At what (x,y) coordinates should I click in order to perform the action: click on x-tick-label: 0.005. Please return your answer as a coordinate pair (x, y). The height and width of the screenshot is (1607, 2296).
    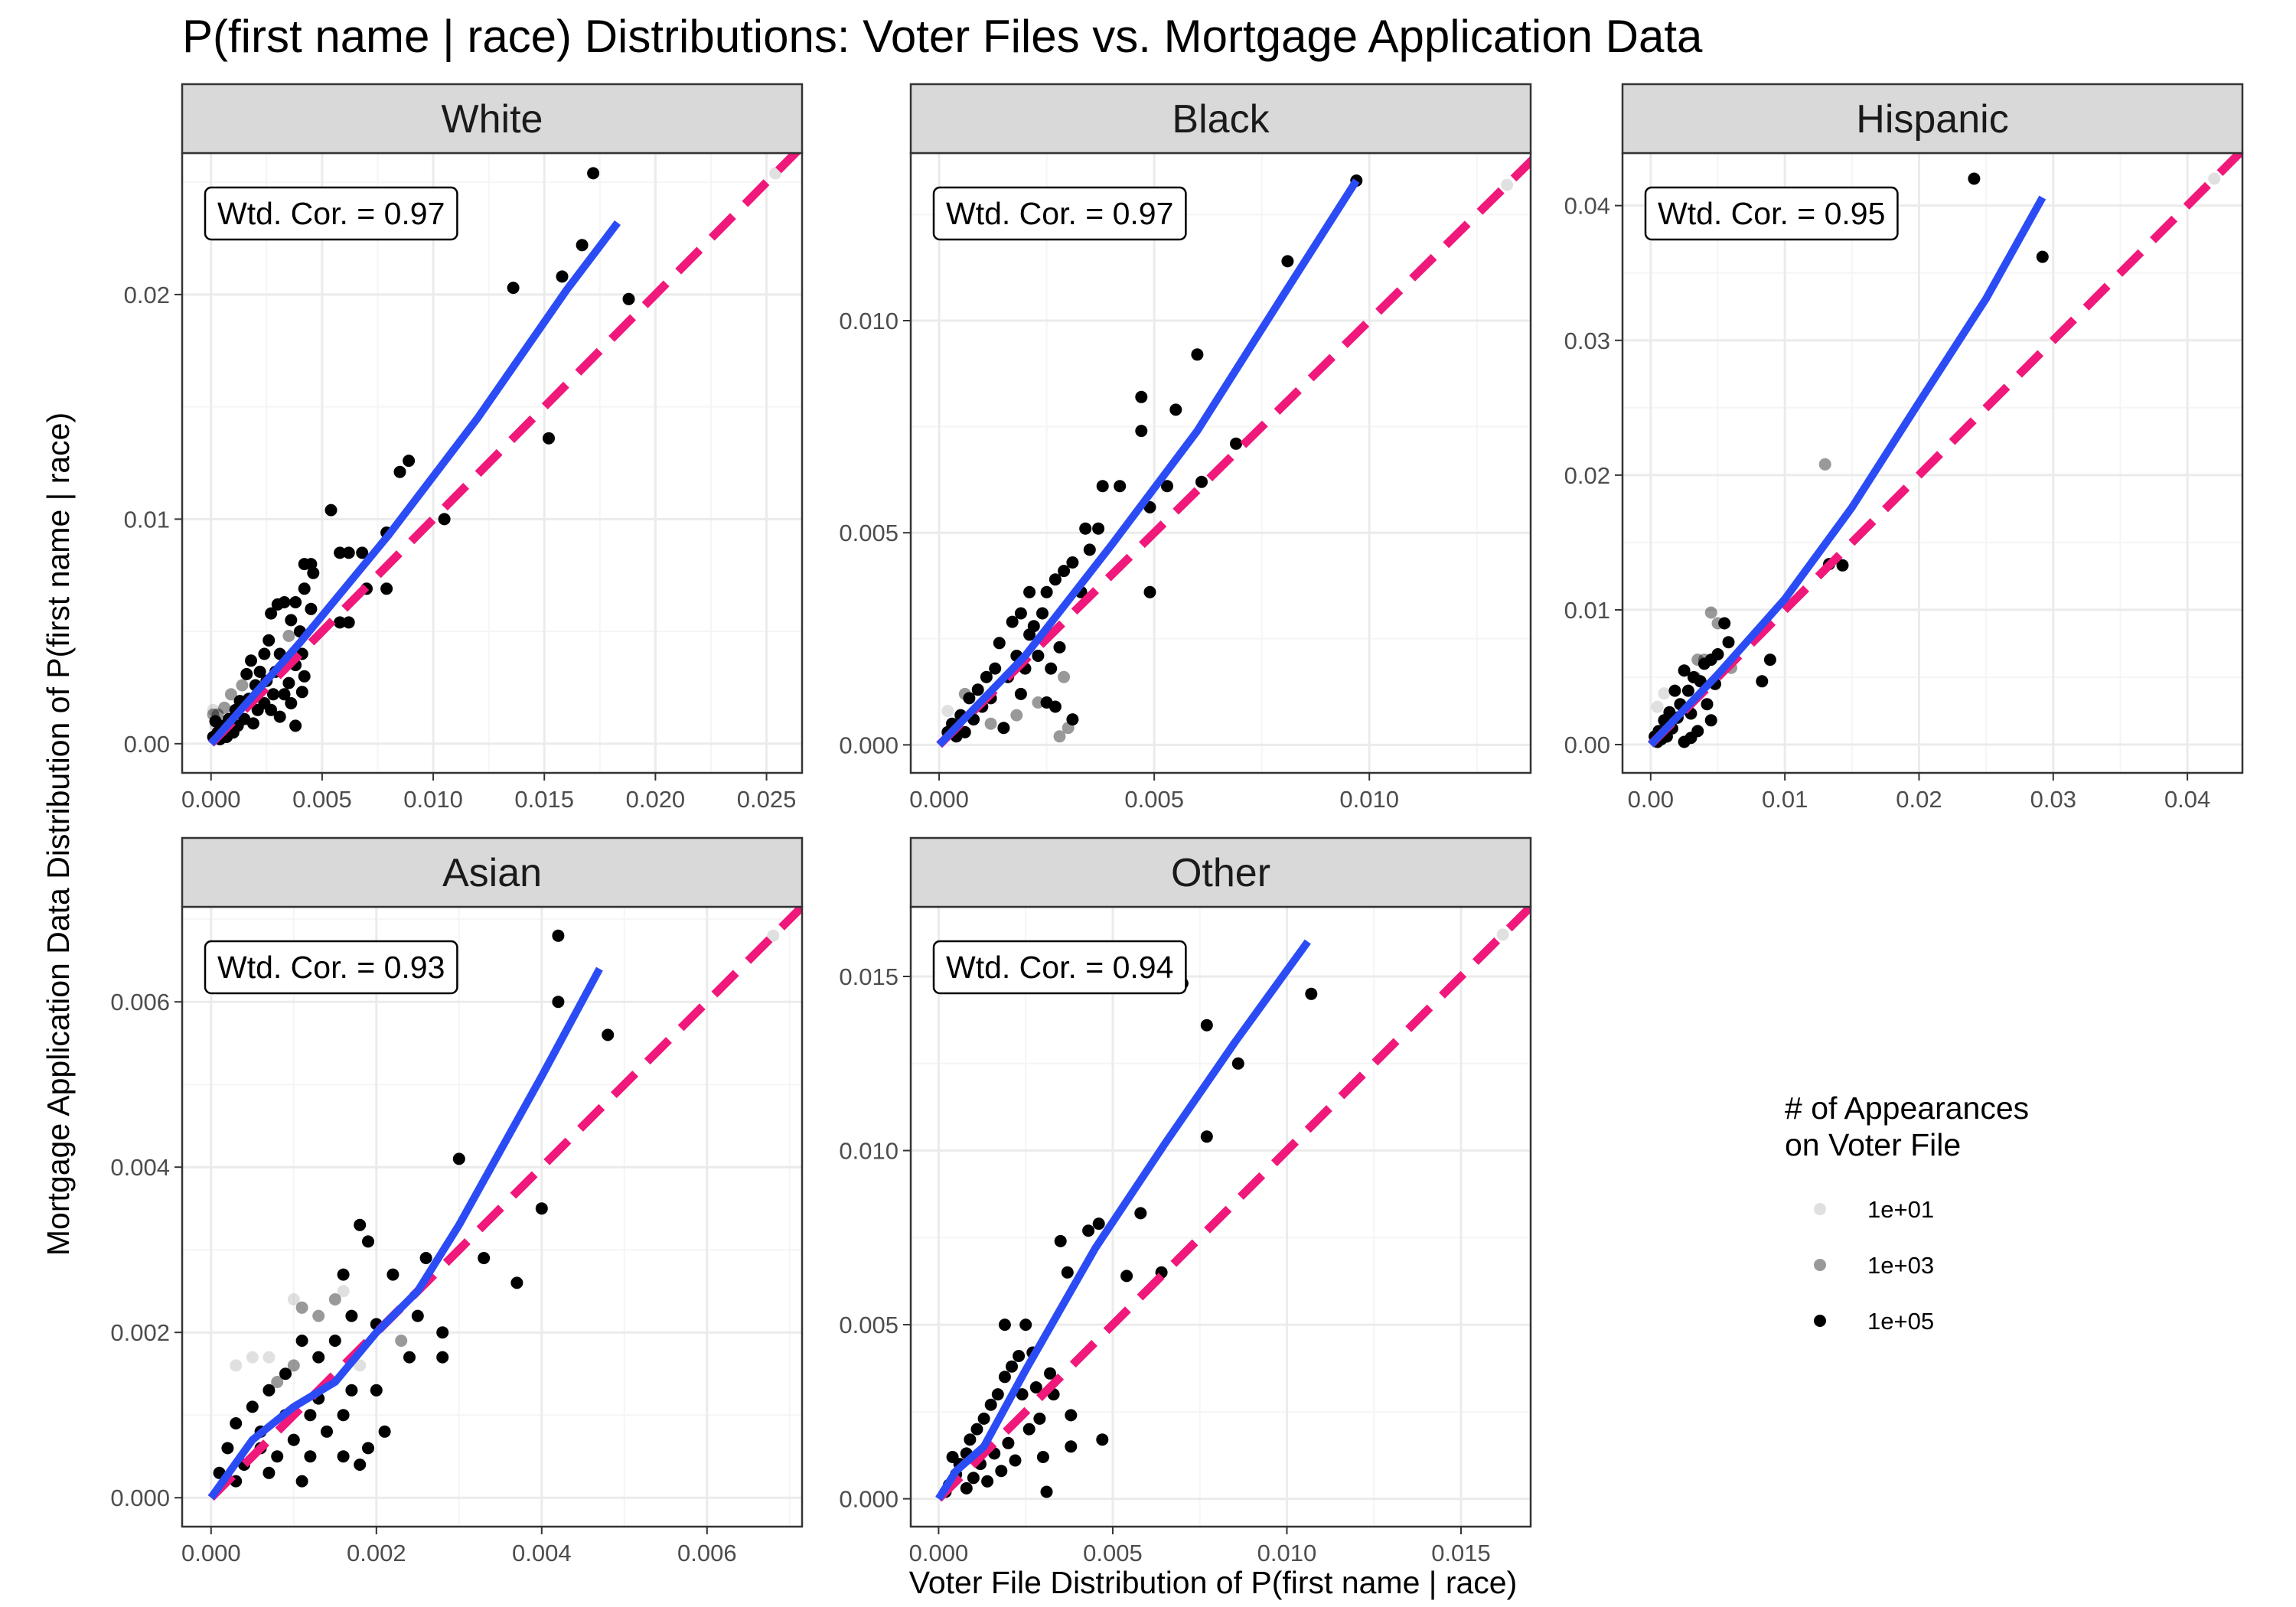
    Looking at the image, I should click on (1154, 799).